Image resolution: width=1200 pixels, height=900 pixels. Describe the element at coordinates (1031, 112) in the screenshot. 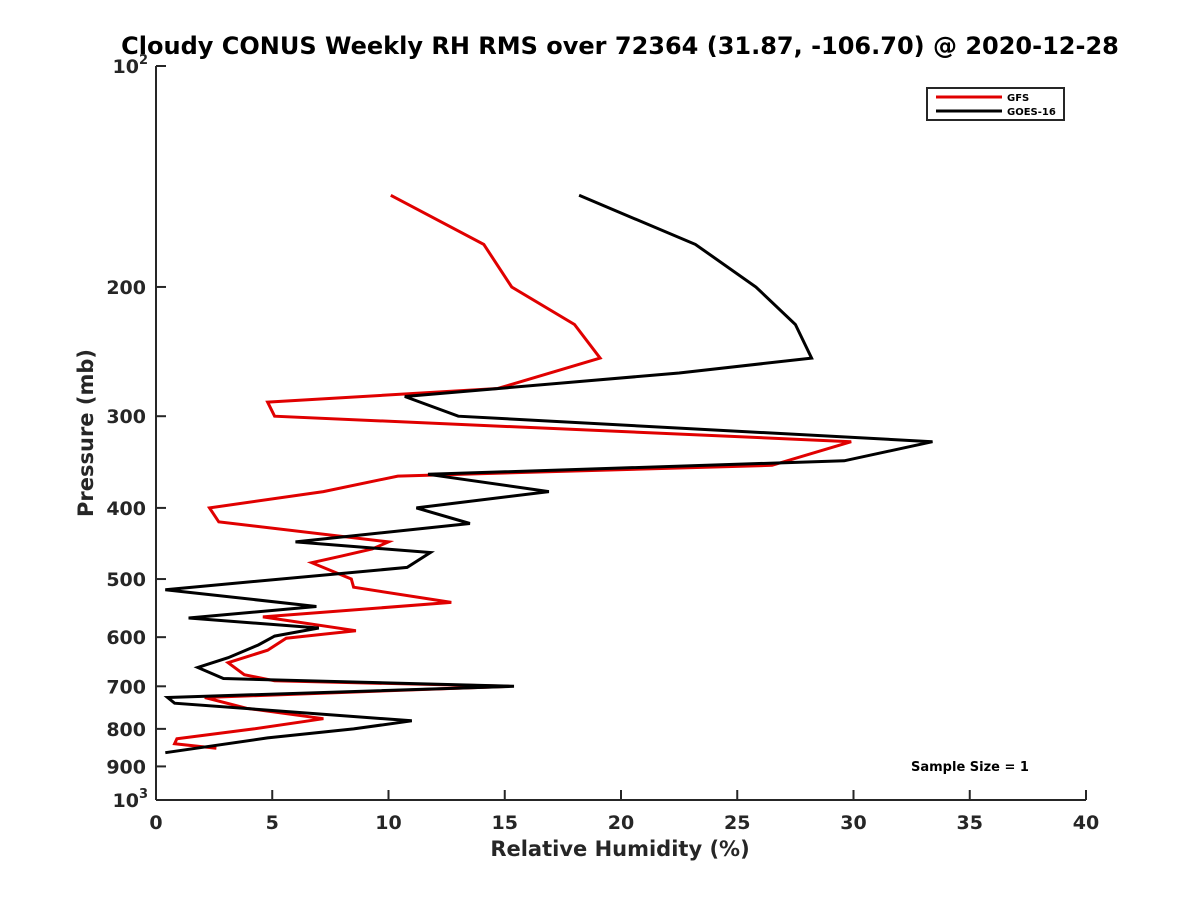

I see `legend-label: GOES-16` at that location.